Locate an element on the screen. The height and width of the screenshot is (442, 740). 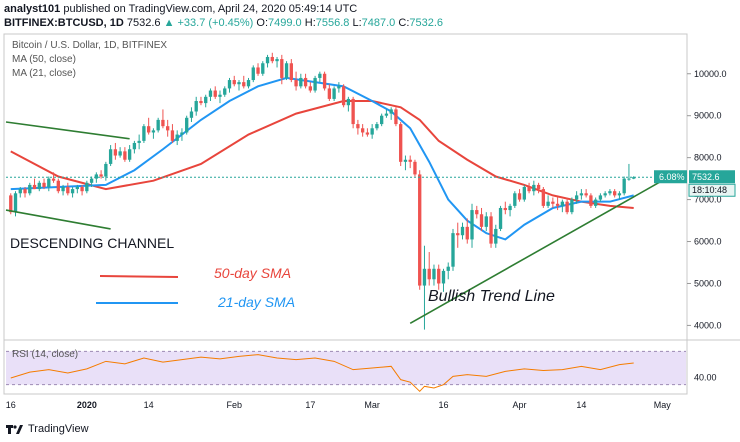
time-axis: 16 2020 14 Feb 17 Mar 16 Apr 14 May is located at coordinates (338, 405).